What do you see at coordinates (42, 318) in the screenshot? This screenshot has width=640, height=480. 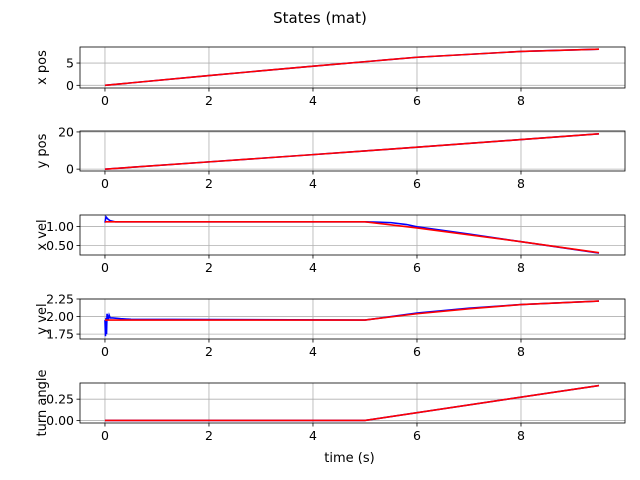 I see `y-axis-label: y vel` at bounding box center [42, 318].